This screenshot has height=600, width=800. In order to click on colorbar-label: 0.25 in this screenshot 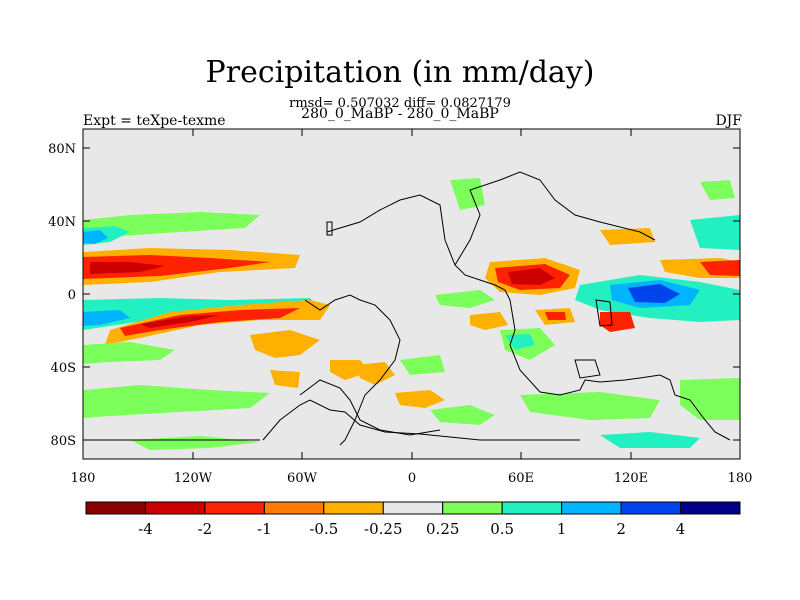, I will do `click(442, 529)`.